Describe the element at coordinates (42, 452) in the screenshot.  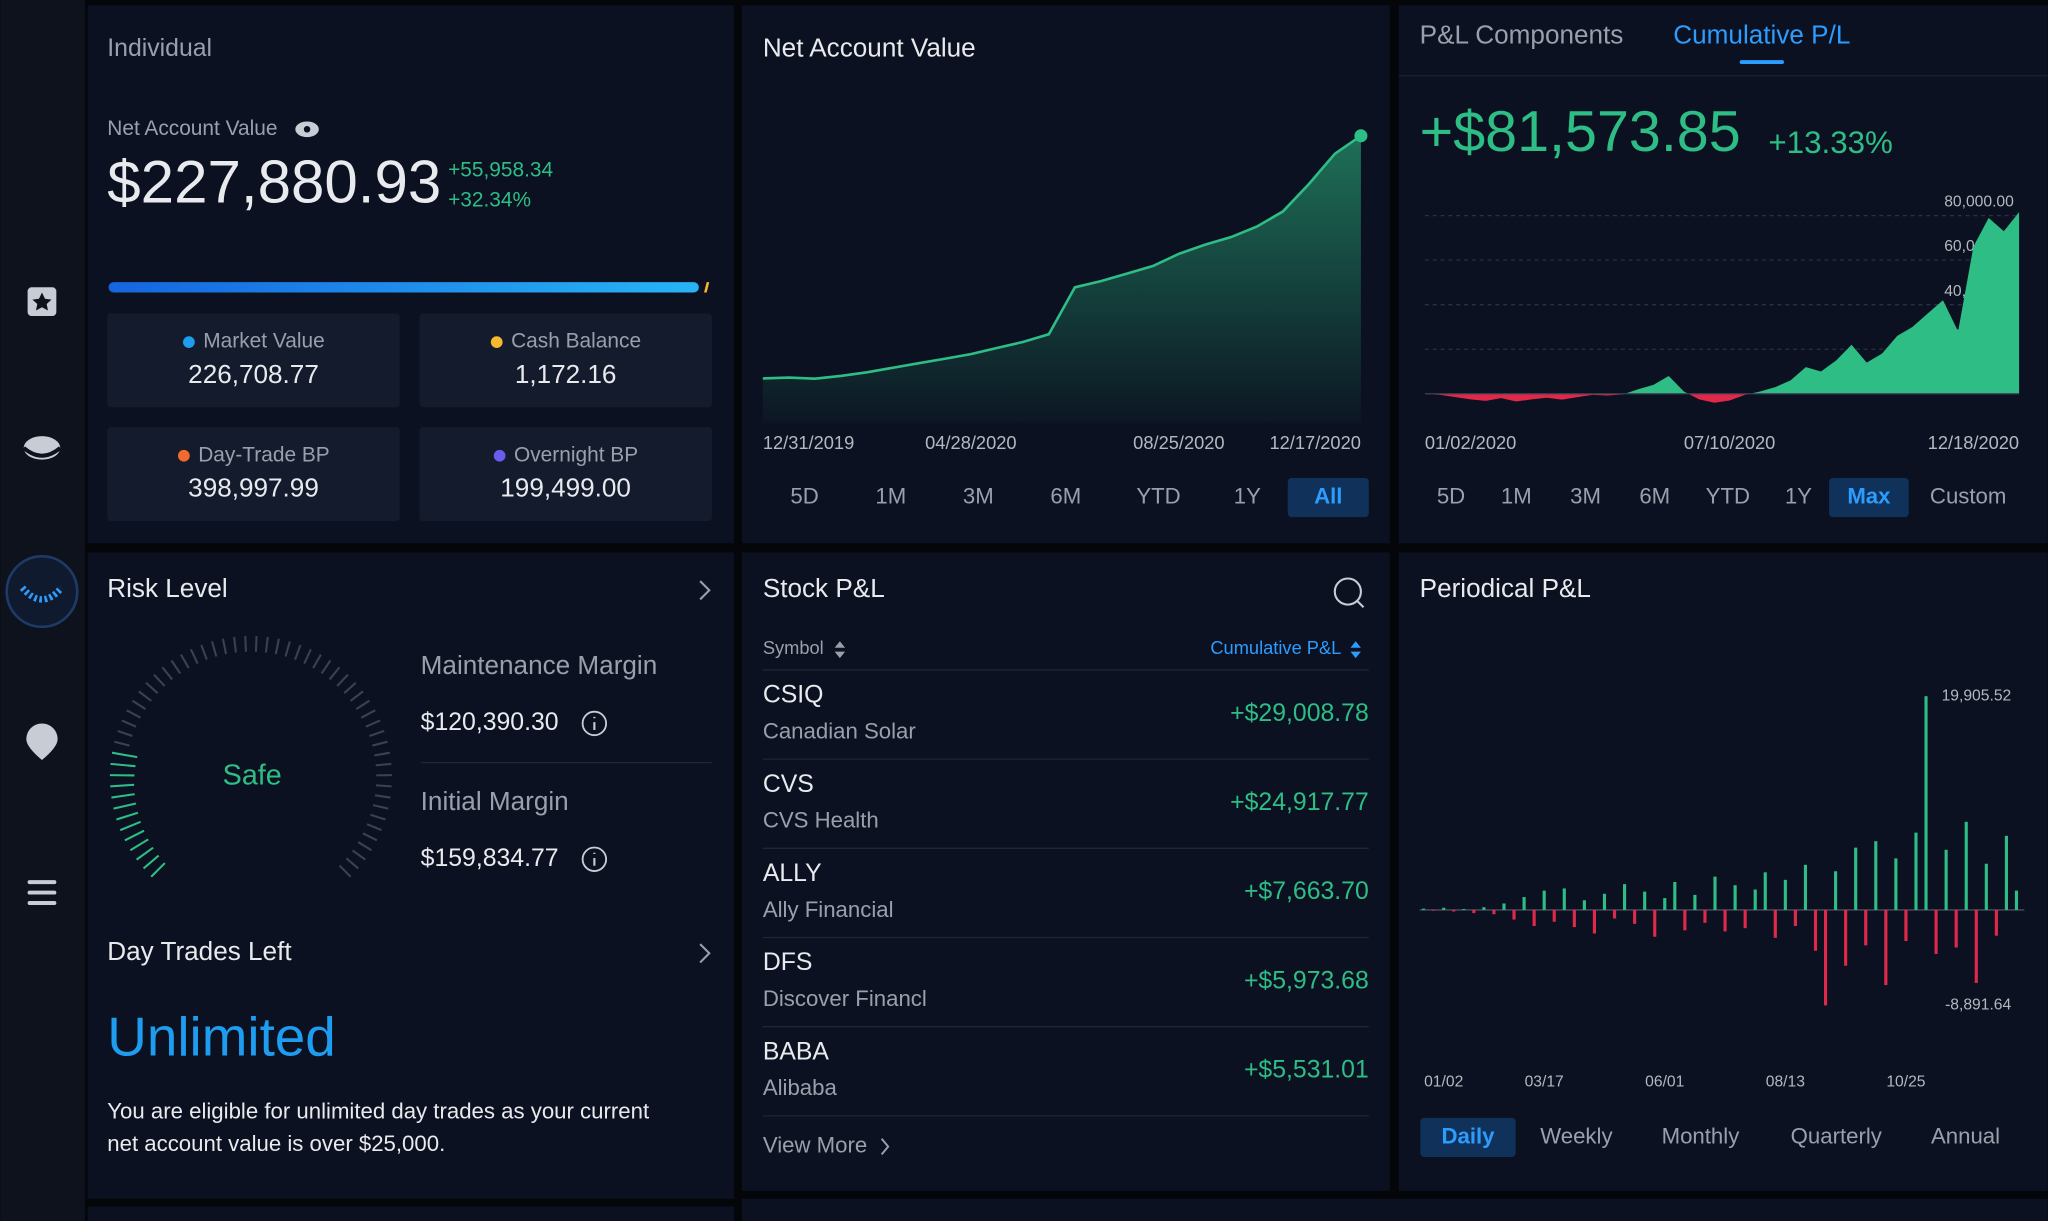
I see `ring` at that location.